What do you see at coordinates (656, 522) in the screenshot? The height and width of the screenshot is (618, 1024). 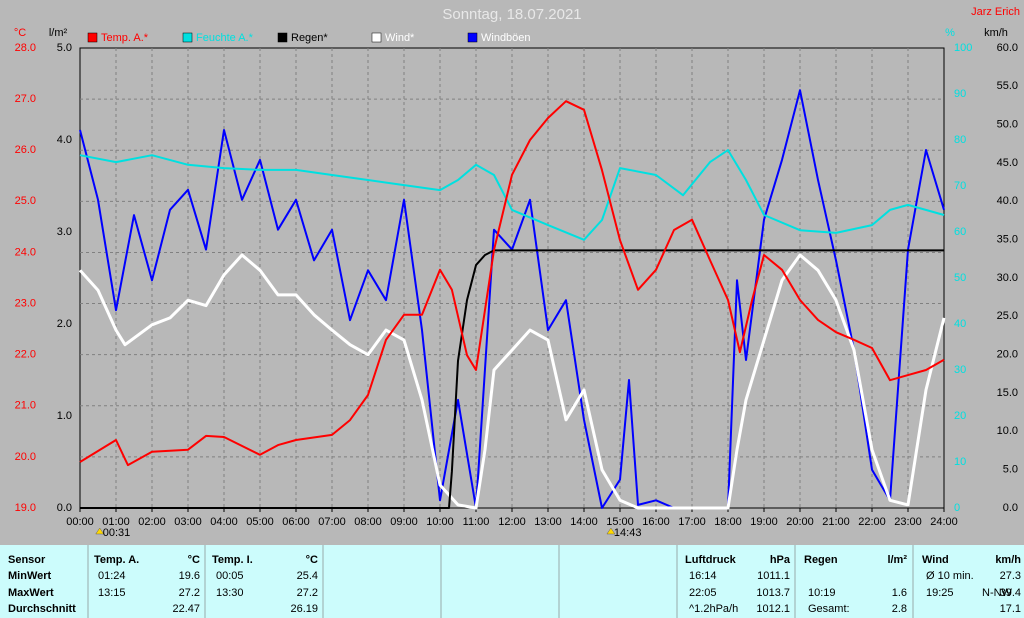 I see `x-tick-label: 16:00` at bounding box center [656, 522].